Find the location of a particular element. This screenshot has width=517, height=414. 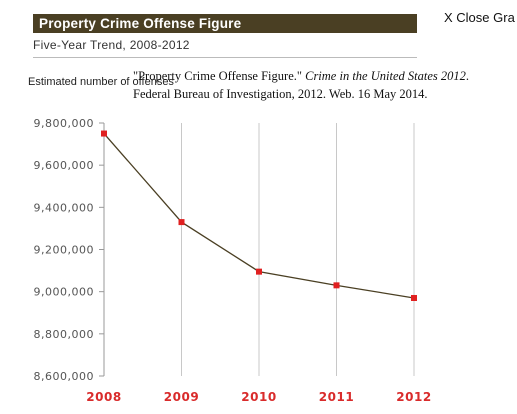

x-tick-label: 2009 is located at coordinates (181, 397).